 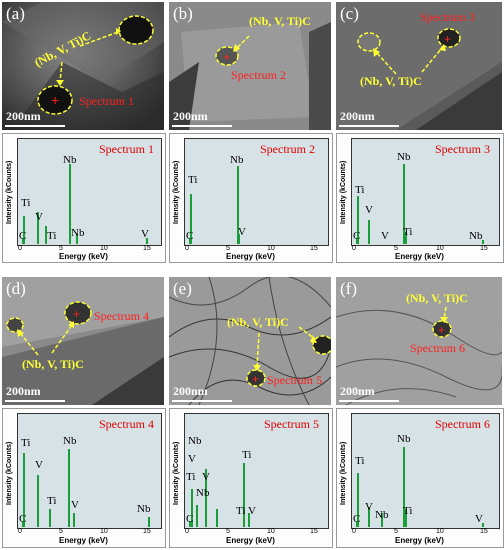 What do you see at coordinates (83, 66) in the screenshot?
I see `tem-image-a: (a) + (Nb, V, Ti)C Spectrum 1 200nm` at bounding box center [83, 66].